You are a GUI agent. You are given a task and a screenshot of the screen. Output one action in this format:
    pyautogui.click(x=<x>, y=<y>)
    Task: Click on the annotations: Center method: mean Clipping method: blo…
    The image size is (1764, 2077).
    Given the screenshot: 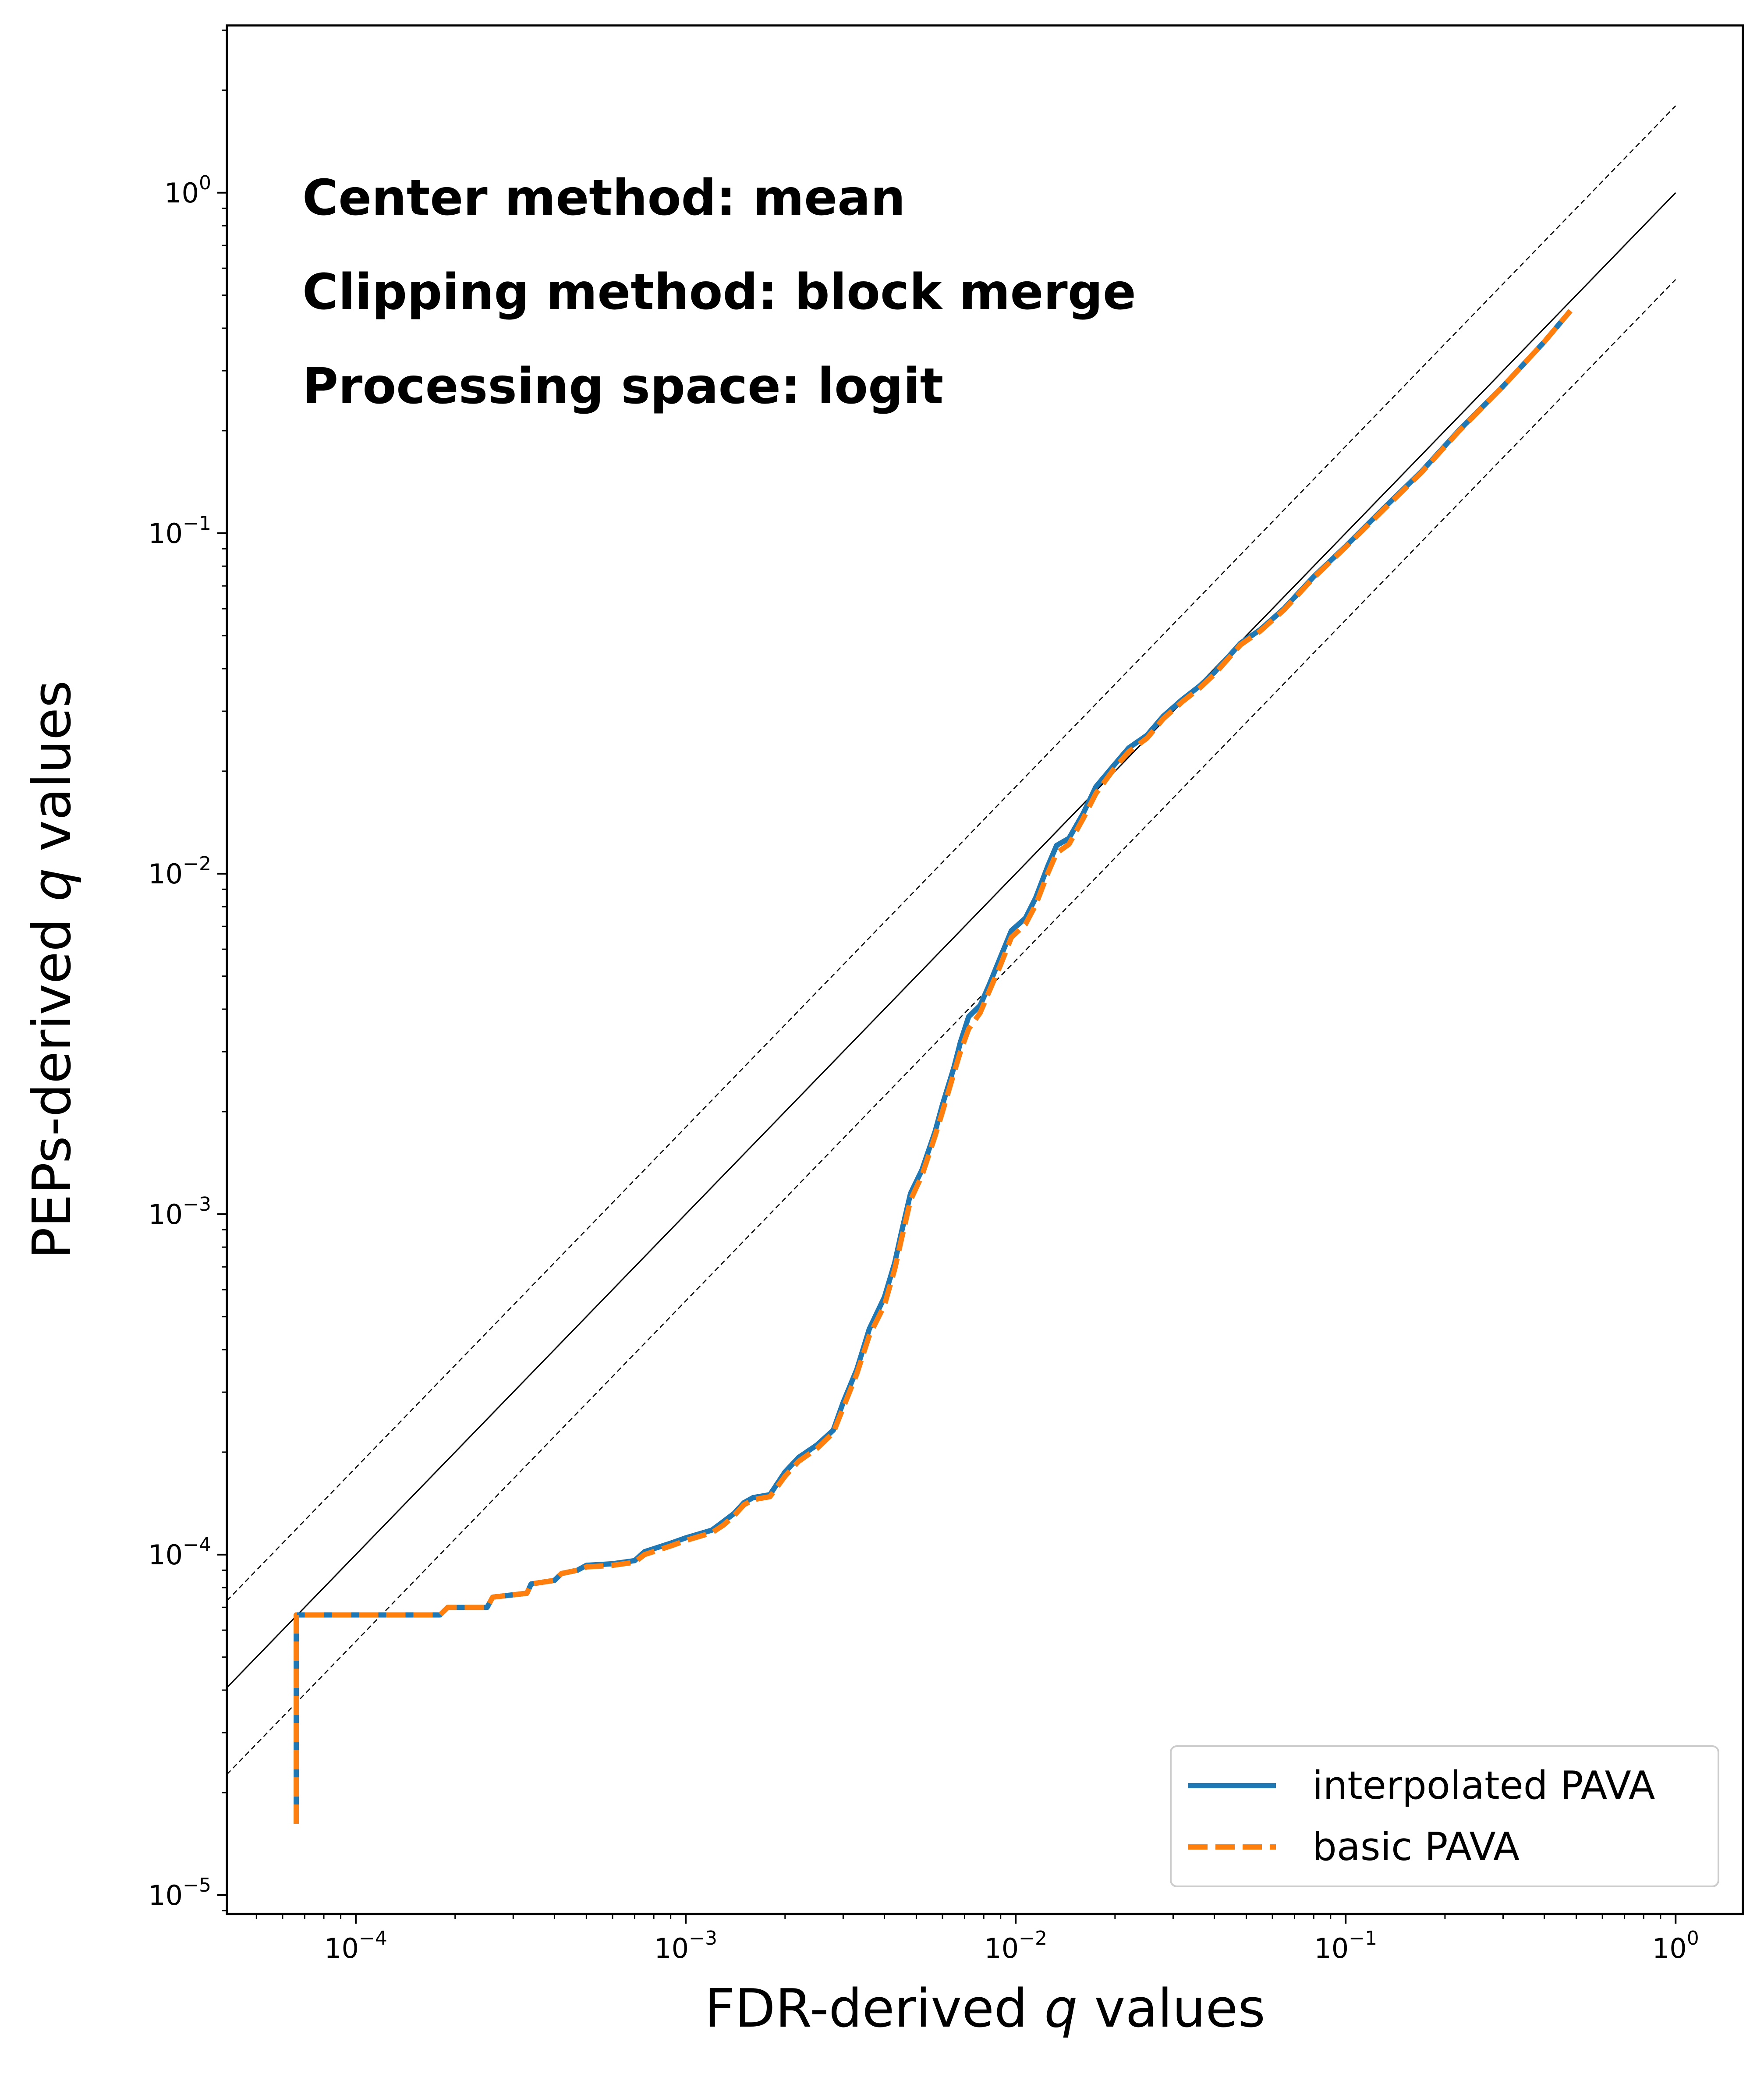 What is the action you would take?
    pyautogui.click(x=719, y=293)
    